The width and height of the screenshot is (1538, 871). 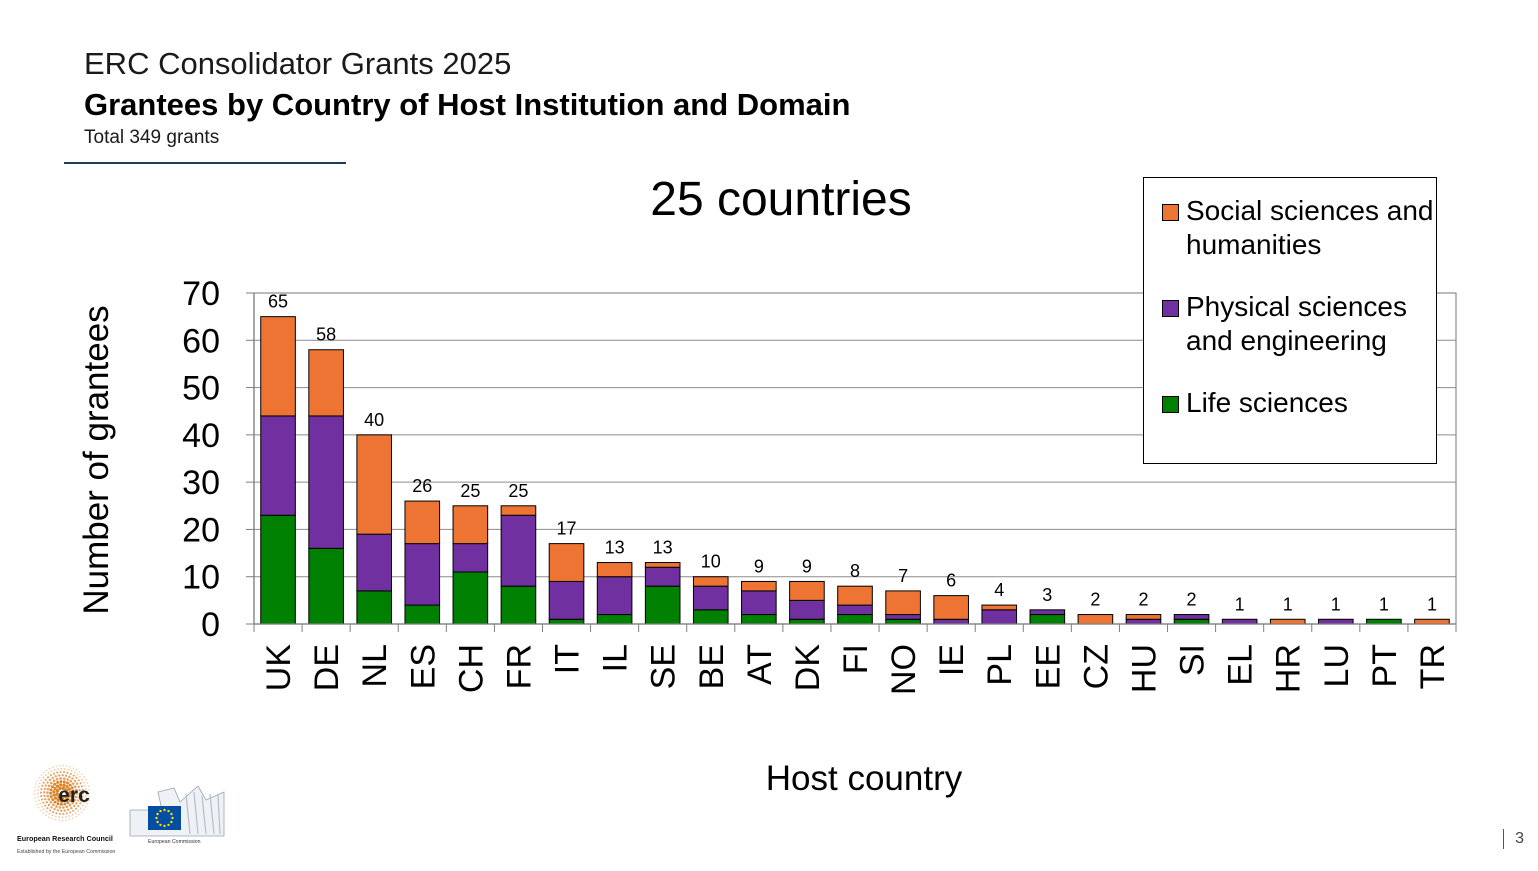 I want to click on data-label-total: 4, so click(x=999, y=590).